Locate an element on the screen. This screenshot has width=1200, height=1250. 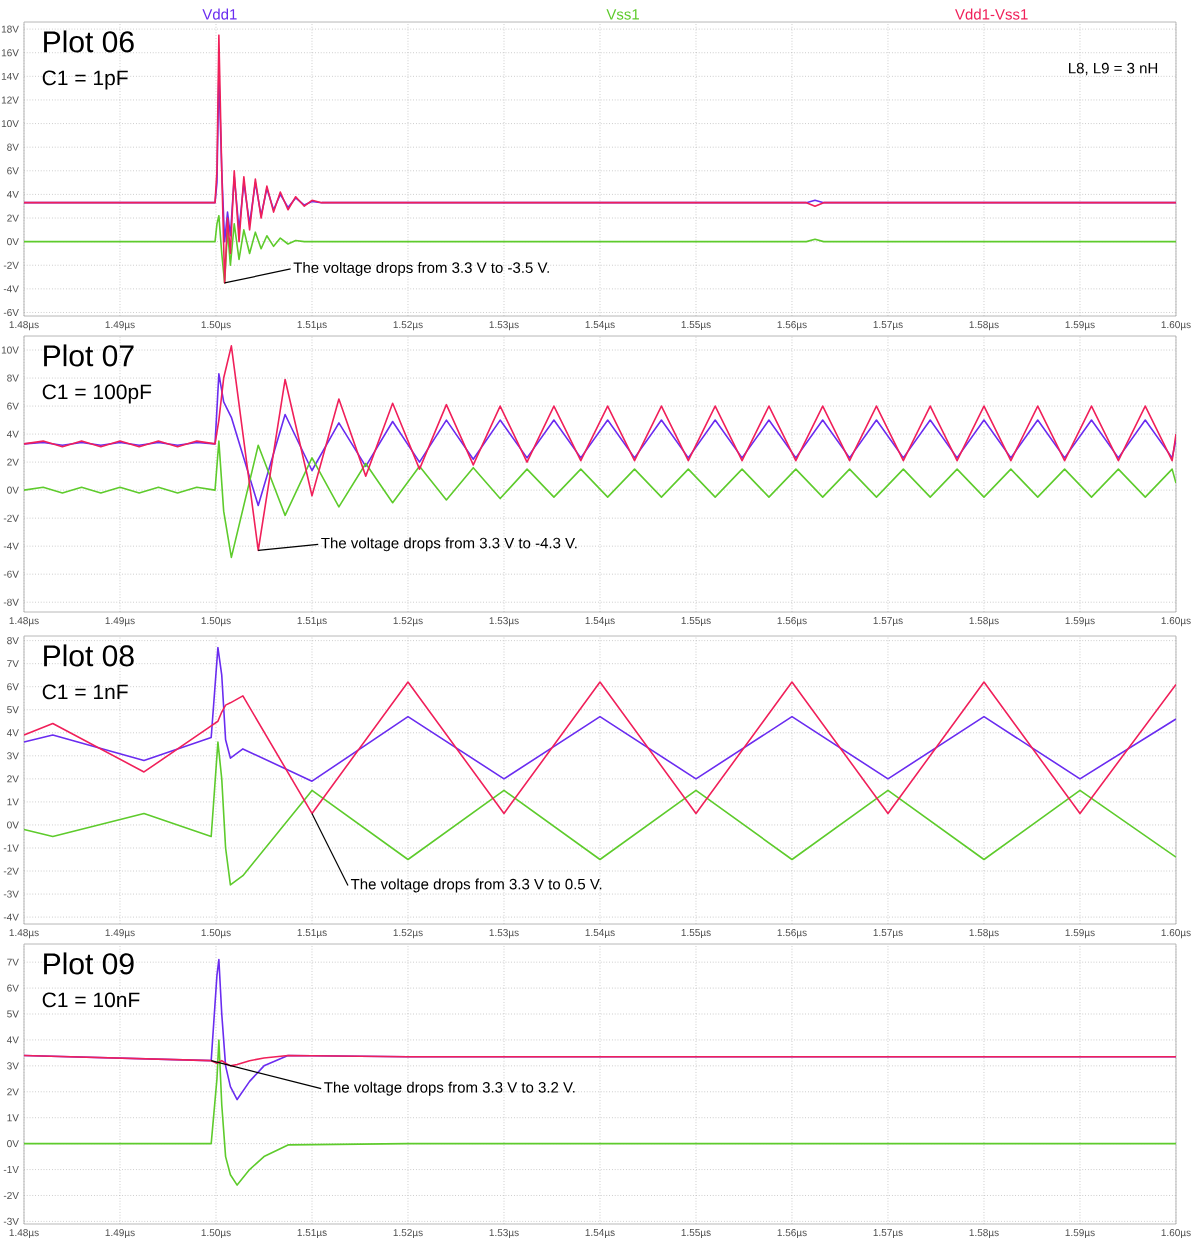
chart-title: Plot 06 is located at coordinates (89, 41).